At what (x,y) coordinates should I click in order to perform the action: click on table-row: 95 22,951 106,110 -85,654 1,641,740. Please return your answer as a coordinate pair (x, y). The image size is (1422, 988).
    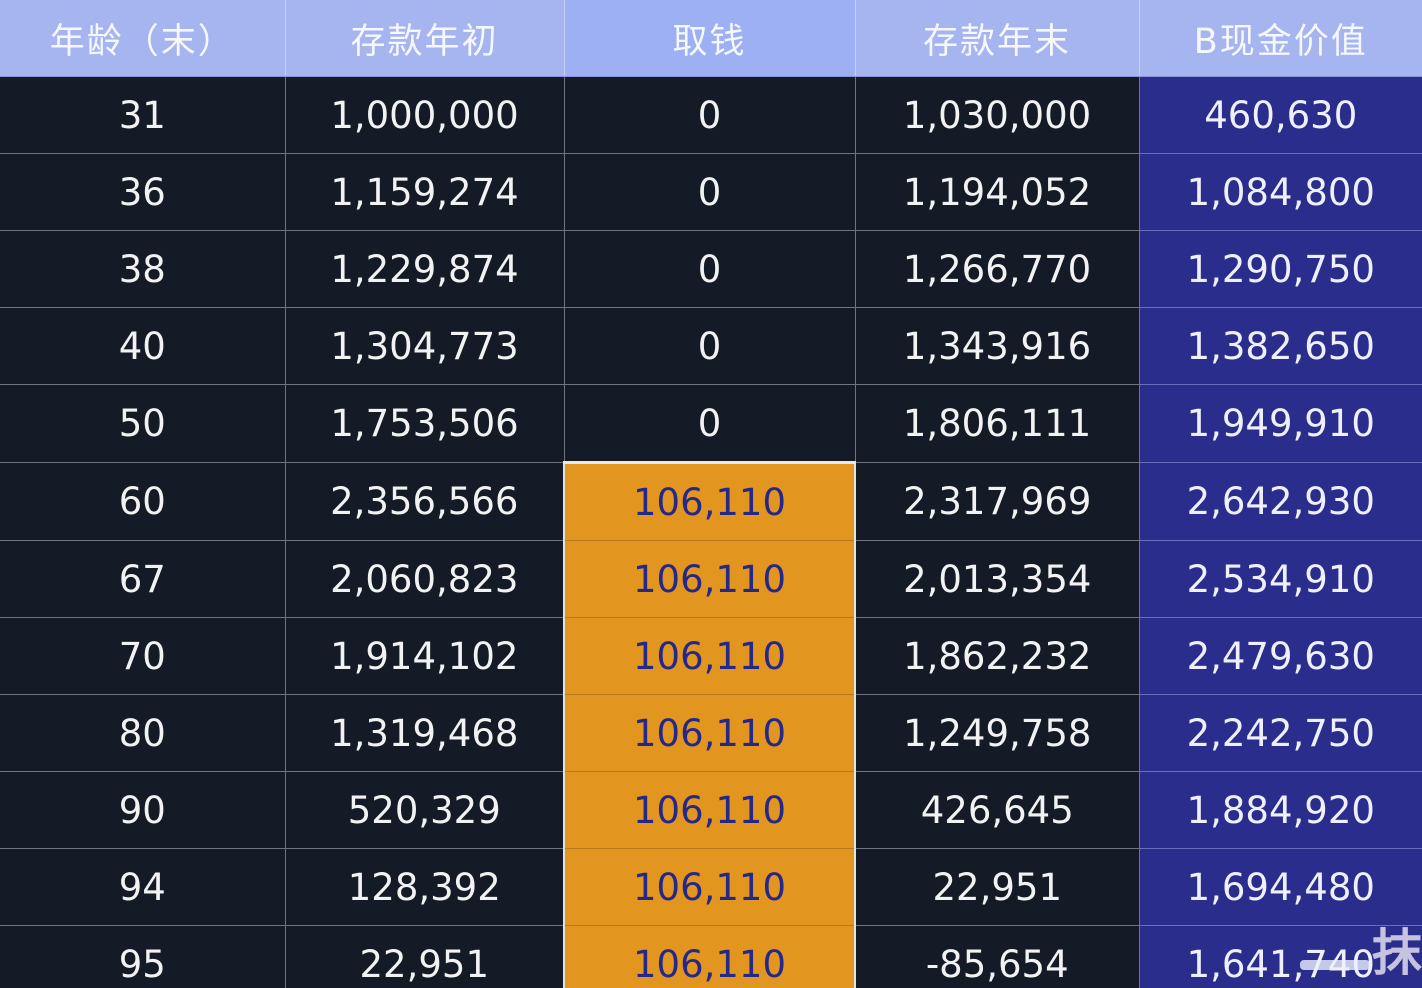
    Looking at the image, I should click on (711, 956).